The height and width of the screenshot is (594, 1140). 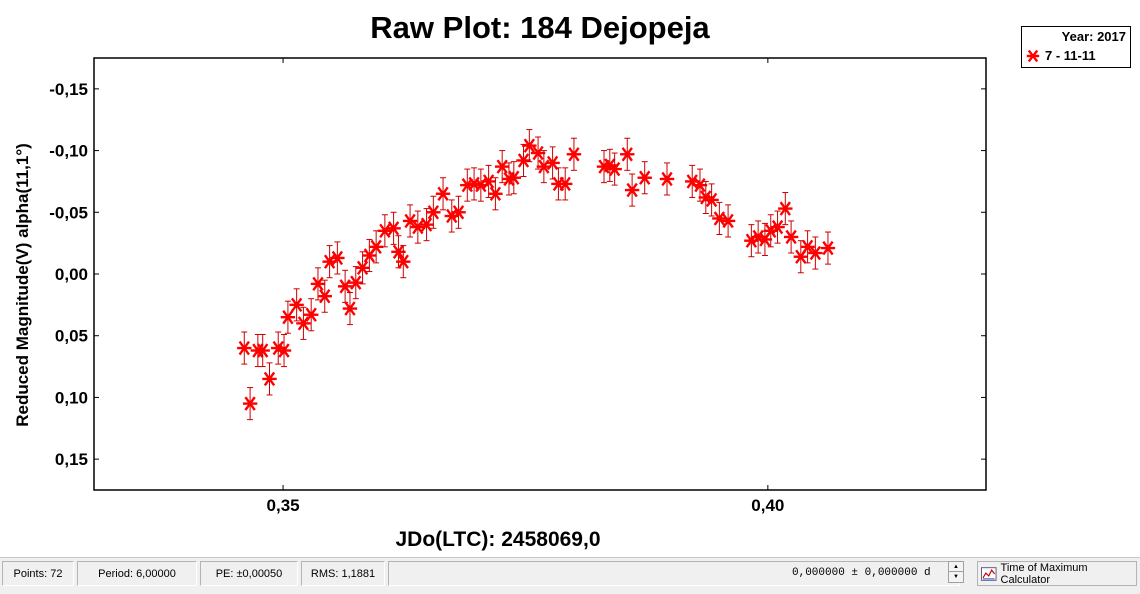 I want to click on status-period: Period: 6,00000, so click(x=137, y=573).